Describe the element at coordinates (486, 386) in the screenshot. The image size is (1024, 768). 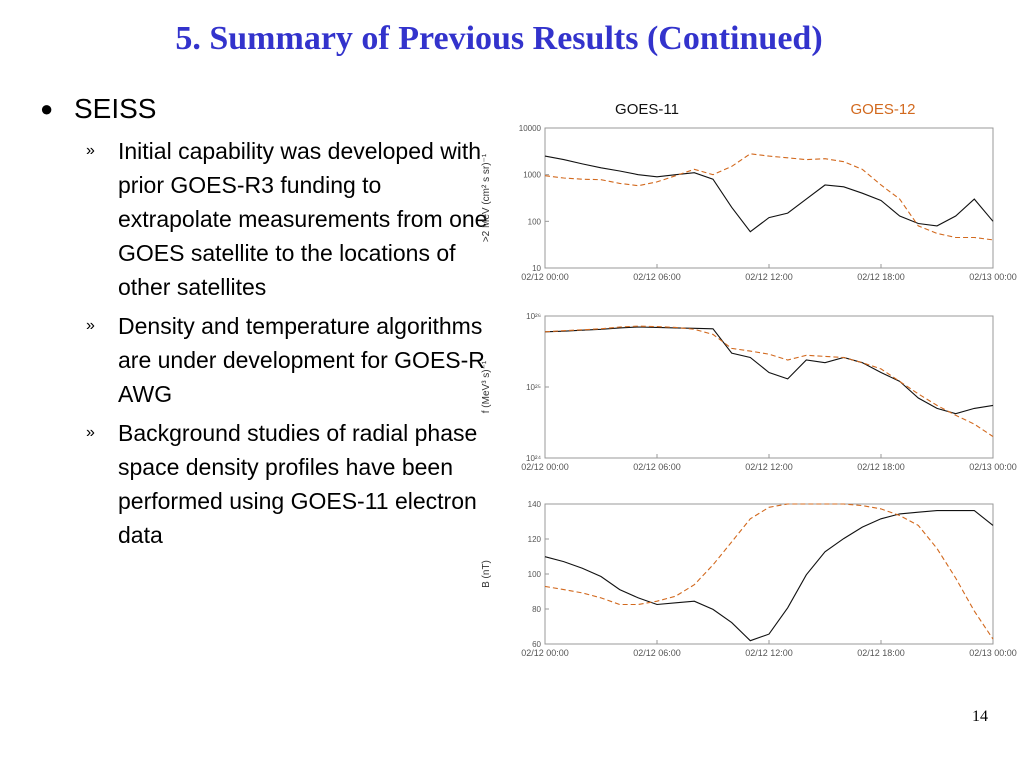
I see `y-axis-label: f (MeV³ s)⁻¹` at that location.